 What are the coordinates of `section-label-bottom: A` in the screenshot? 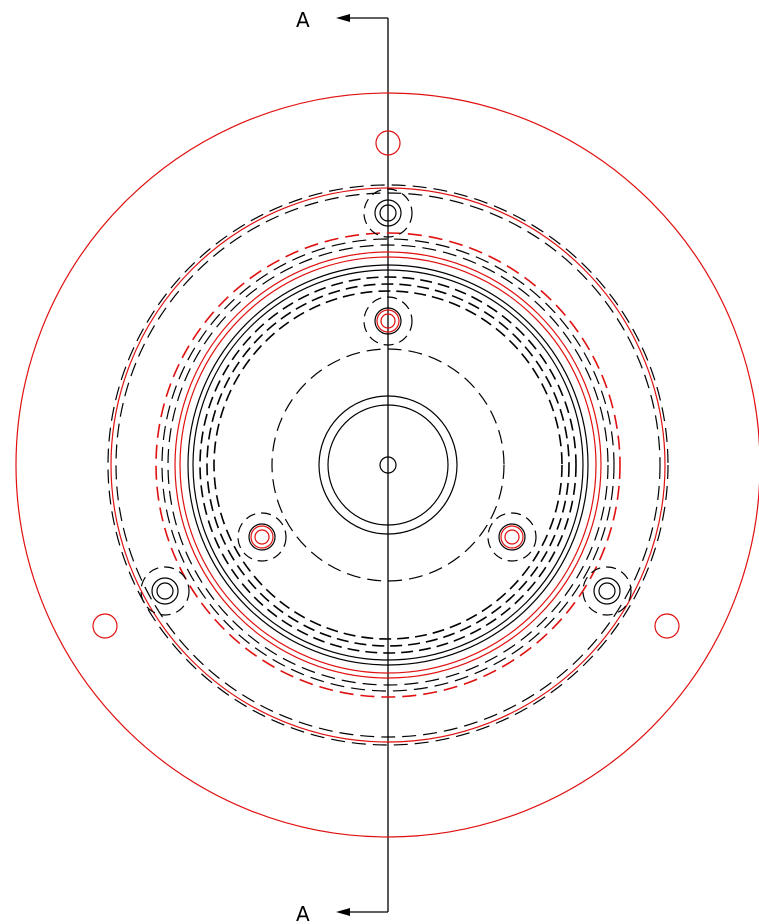 It's located at (303, 913).